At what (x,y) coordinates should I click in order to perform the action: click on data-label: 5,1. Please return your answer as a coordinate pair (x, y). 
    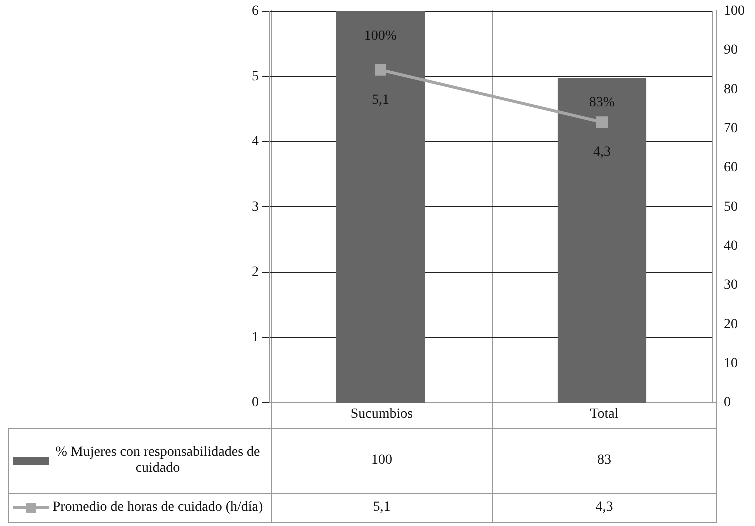
    Looking at the image, I should click on (381, 100).